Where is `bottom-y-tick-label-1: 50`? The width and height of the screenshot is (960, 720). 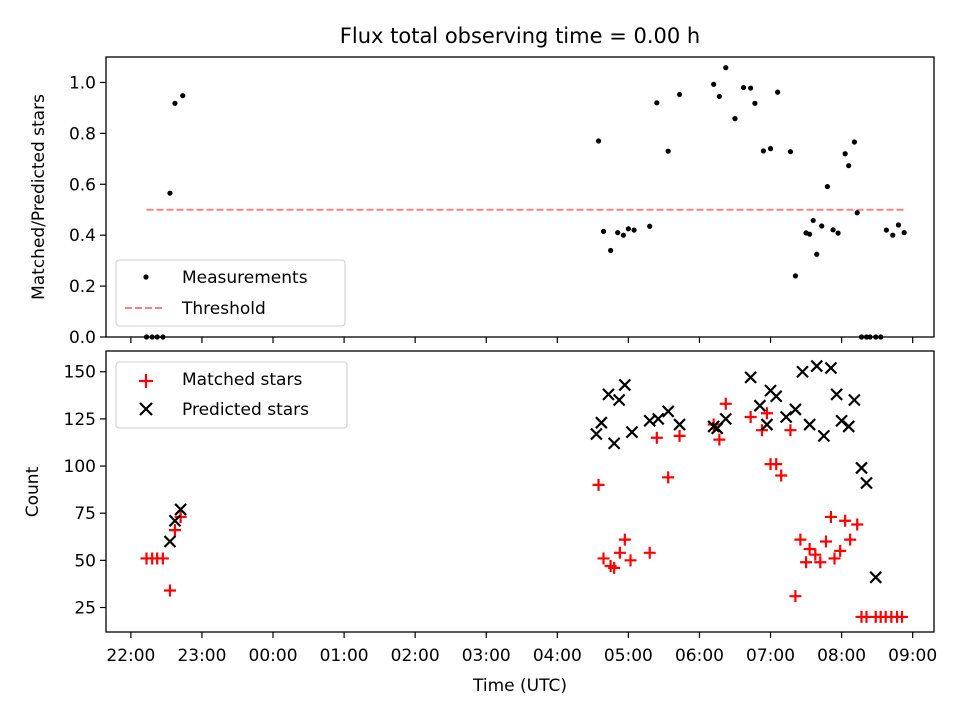 bottom-y-tick-label-1: 50 is located at coordinates (85, 561).